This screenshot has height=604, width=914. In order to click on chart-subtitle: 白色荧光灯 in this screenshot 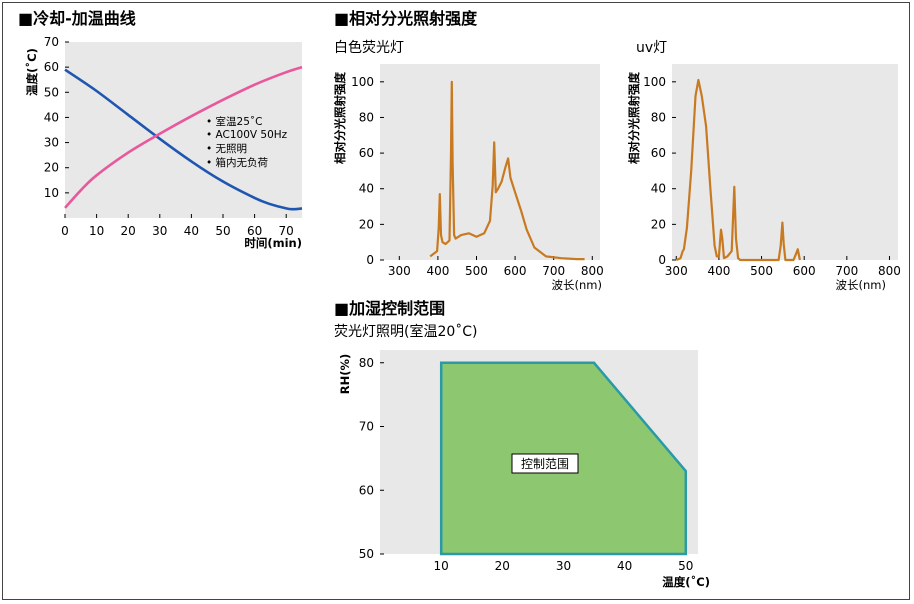, I will do `click(369, 47)`.